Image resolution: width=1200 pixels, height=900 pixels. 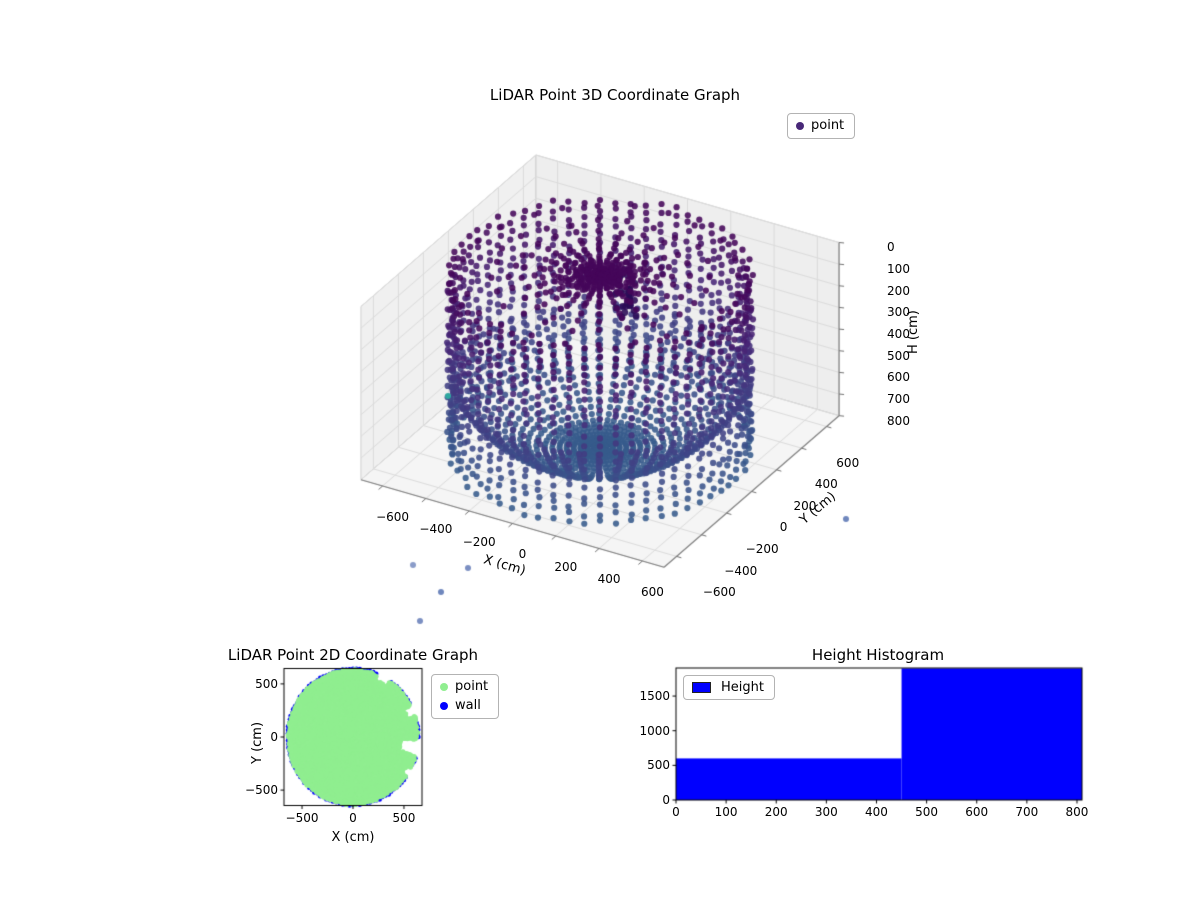 What do you see at coordinates (878, 655) in the screenshot?
I see `histogram-title: Height Histogram` at bounding box center [878, 655].